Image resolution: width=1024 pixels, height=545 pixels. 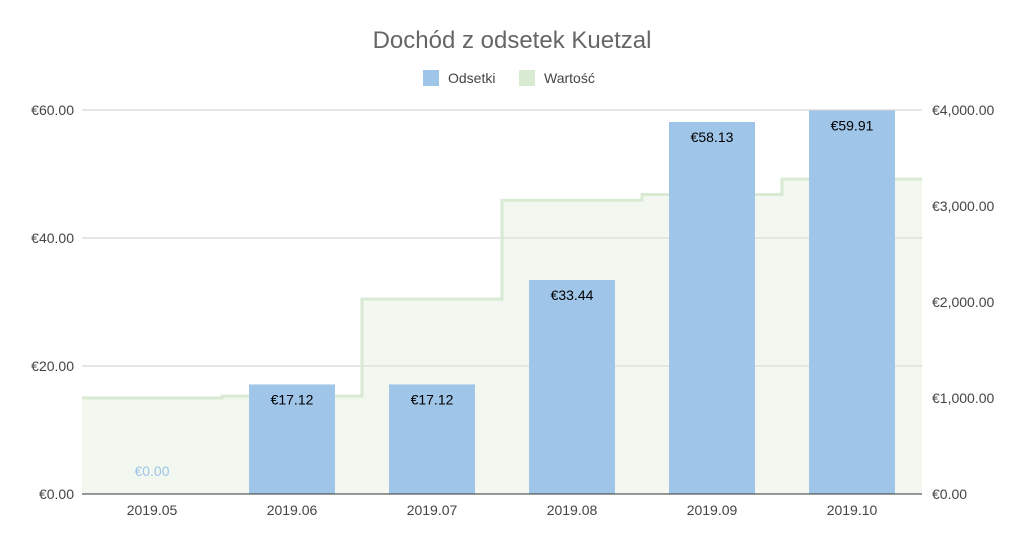 I want to click on y-left-tick-label: €0.00, so click(x=56, y=494).